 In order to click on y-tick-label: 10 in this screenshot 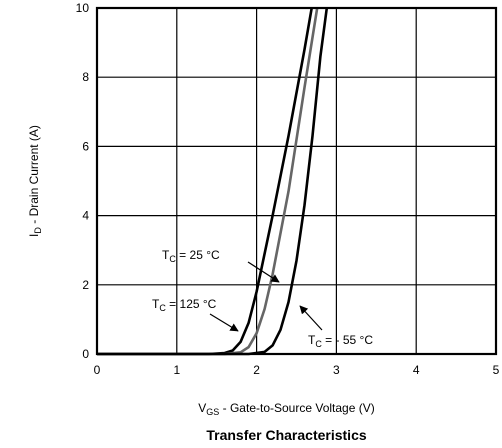, I will do `click(83, 8)`.